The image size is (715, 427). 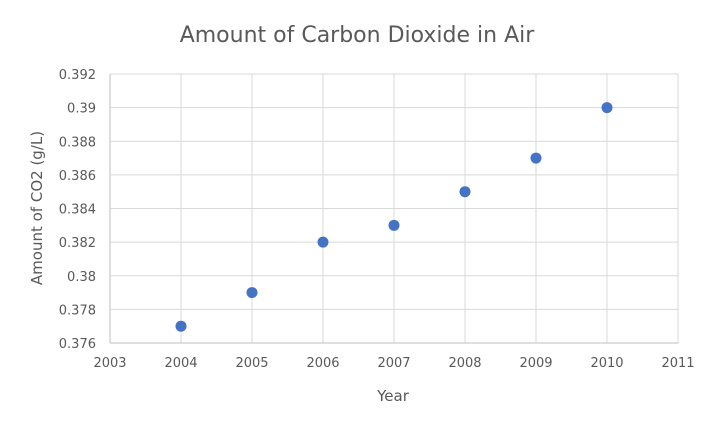 I want to click on y-tick-label: 0.378, so click(x=77, y=310).